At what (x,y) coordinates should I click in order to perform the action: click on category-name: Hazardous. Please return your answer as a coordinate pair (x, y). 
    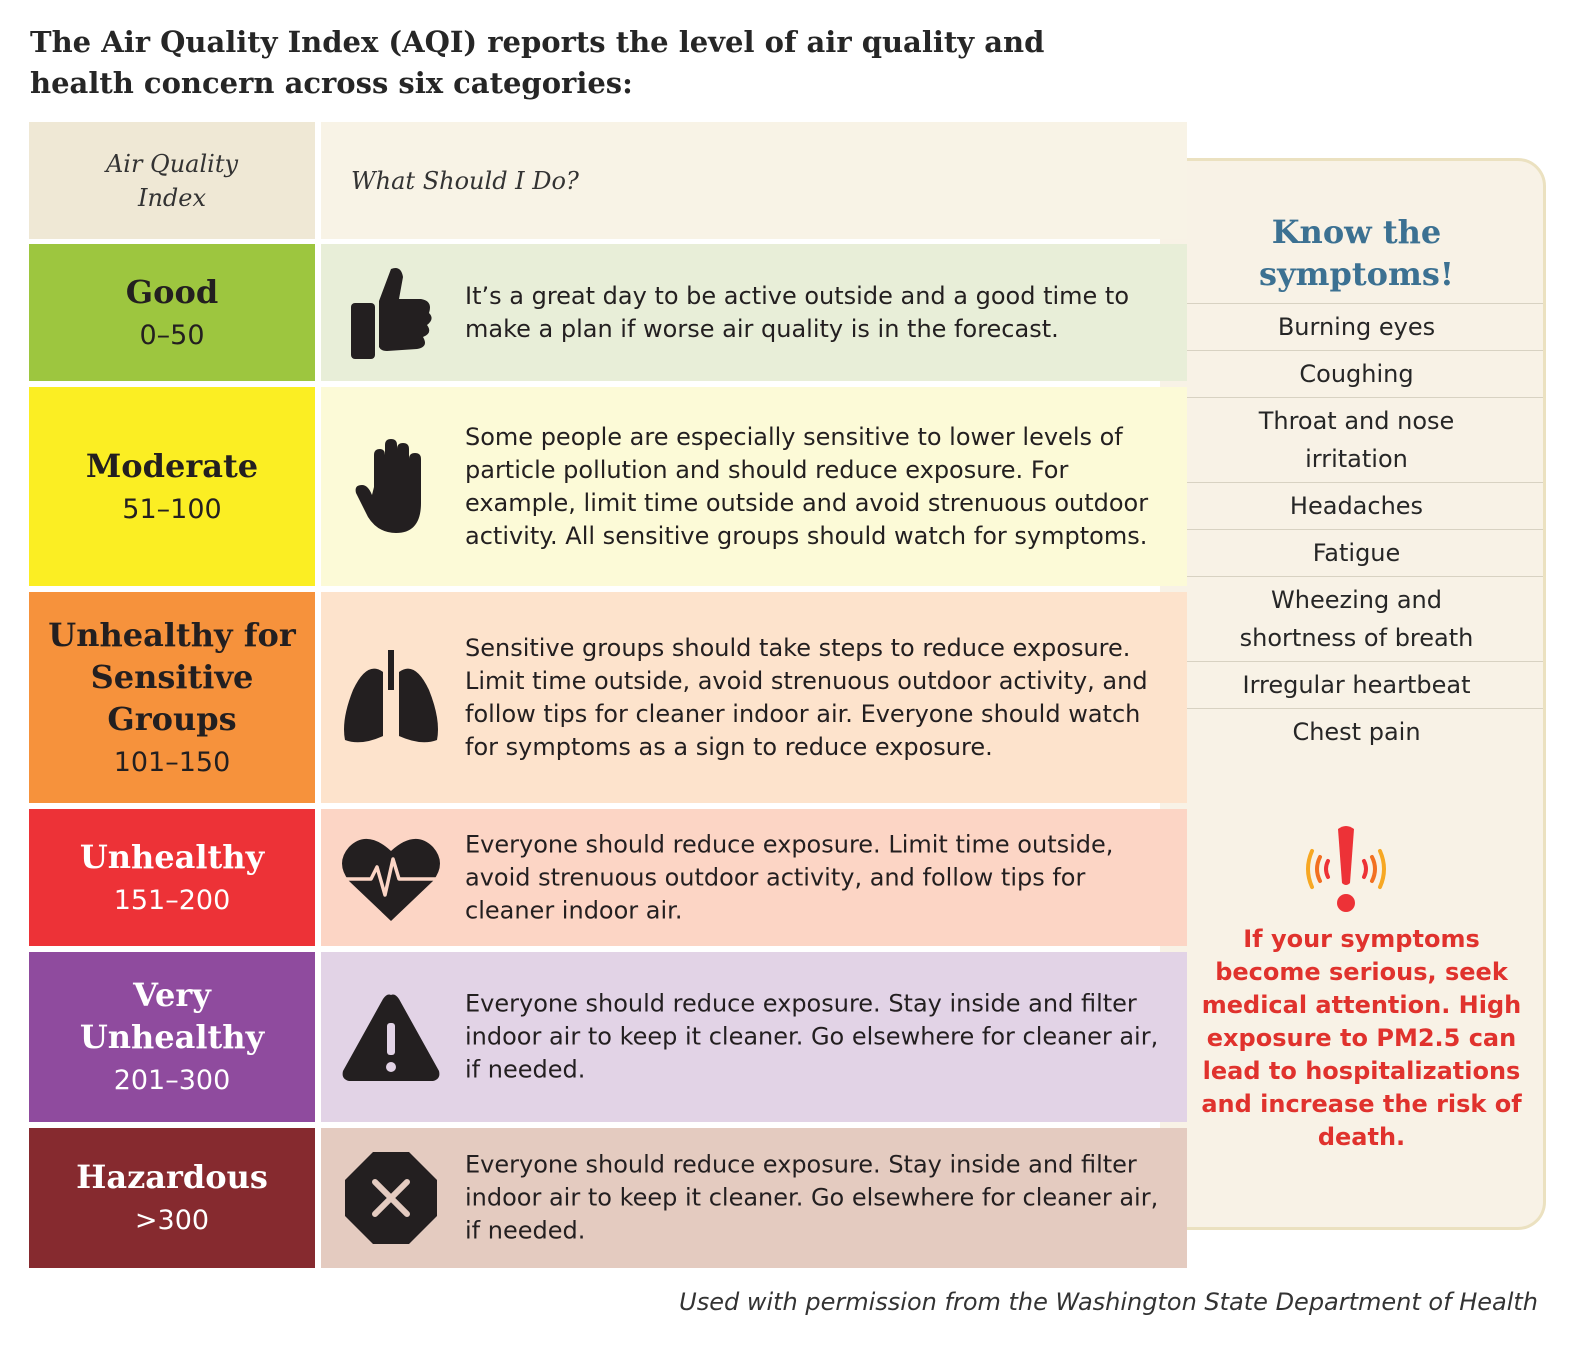
    Looking at the image, I should click on (172, 1177).